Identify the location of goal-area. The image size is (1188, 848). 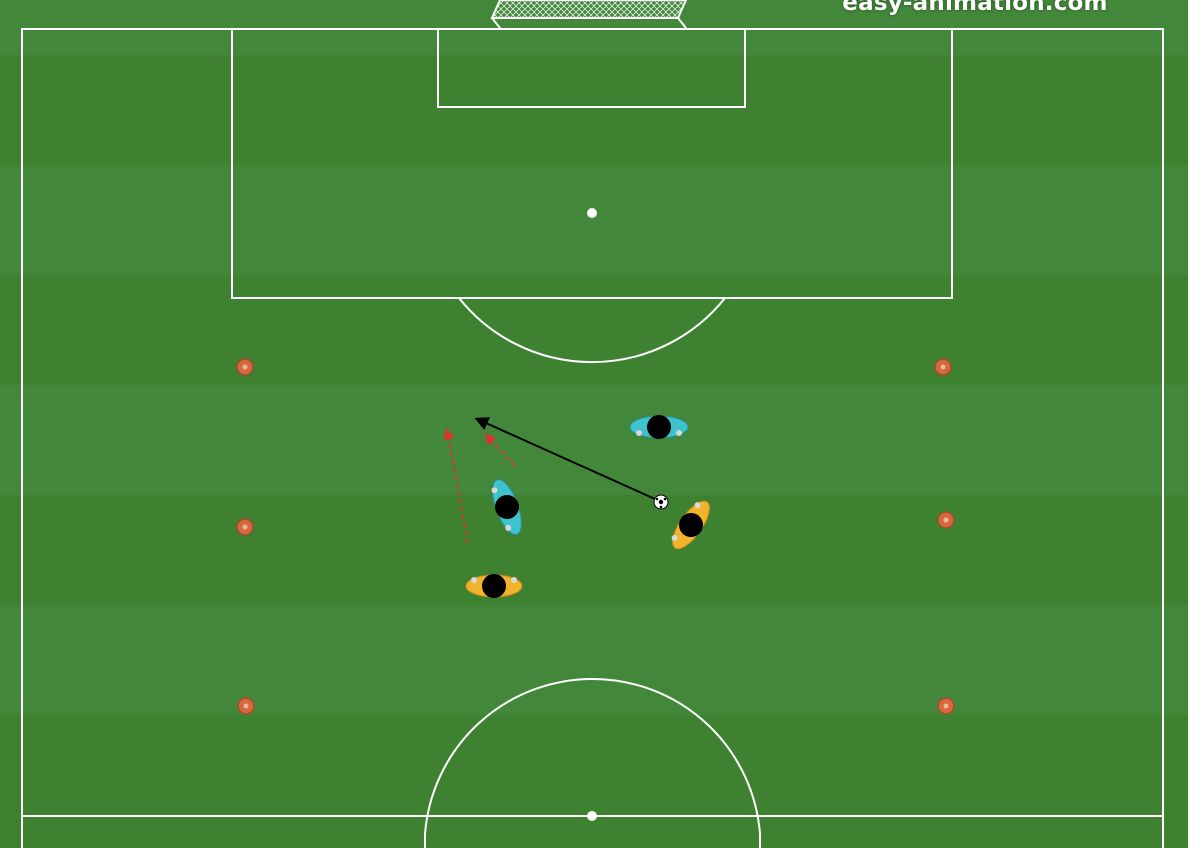
(591, 68).